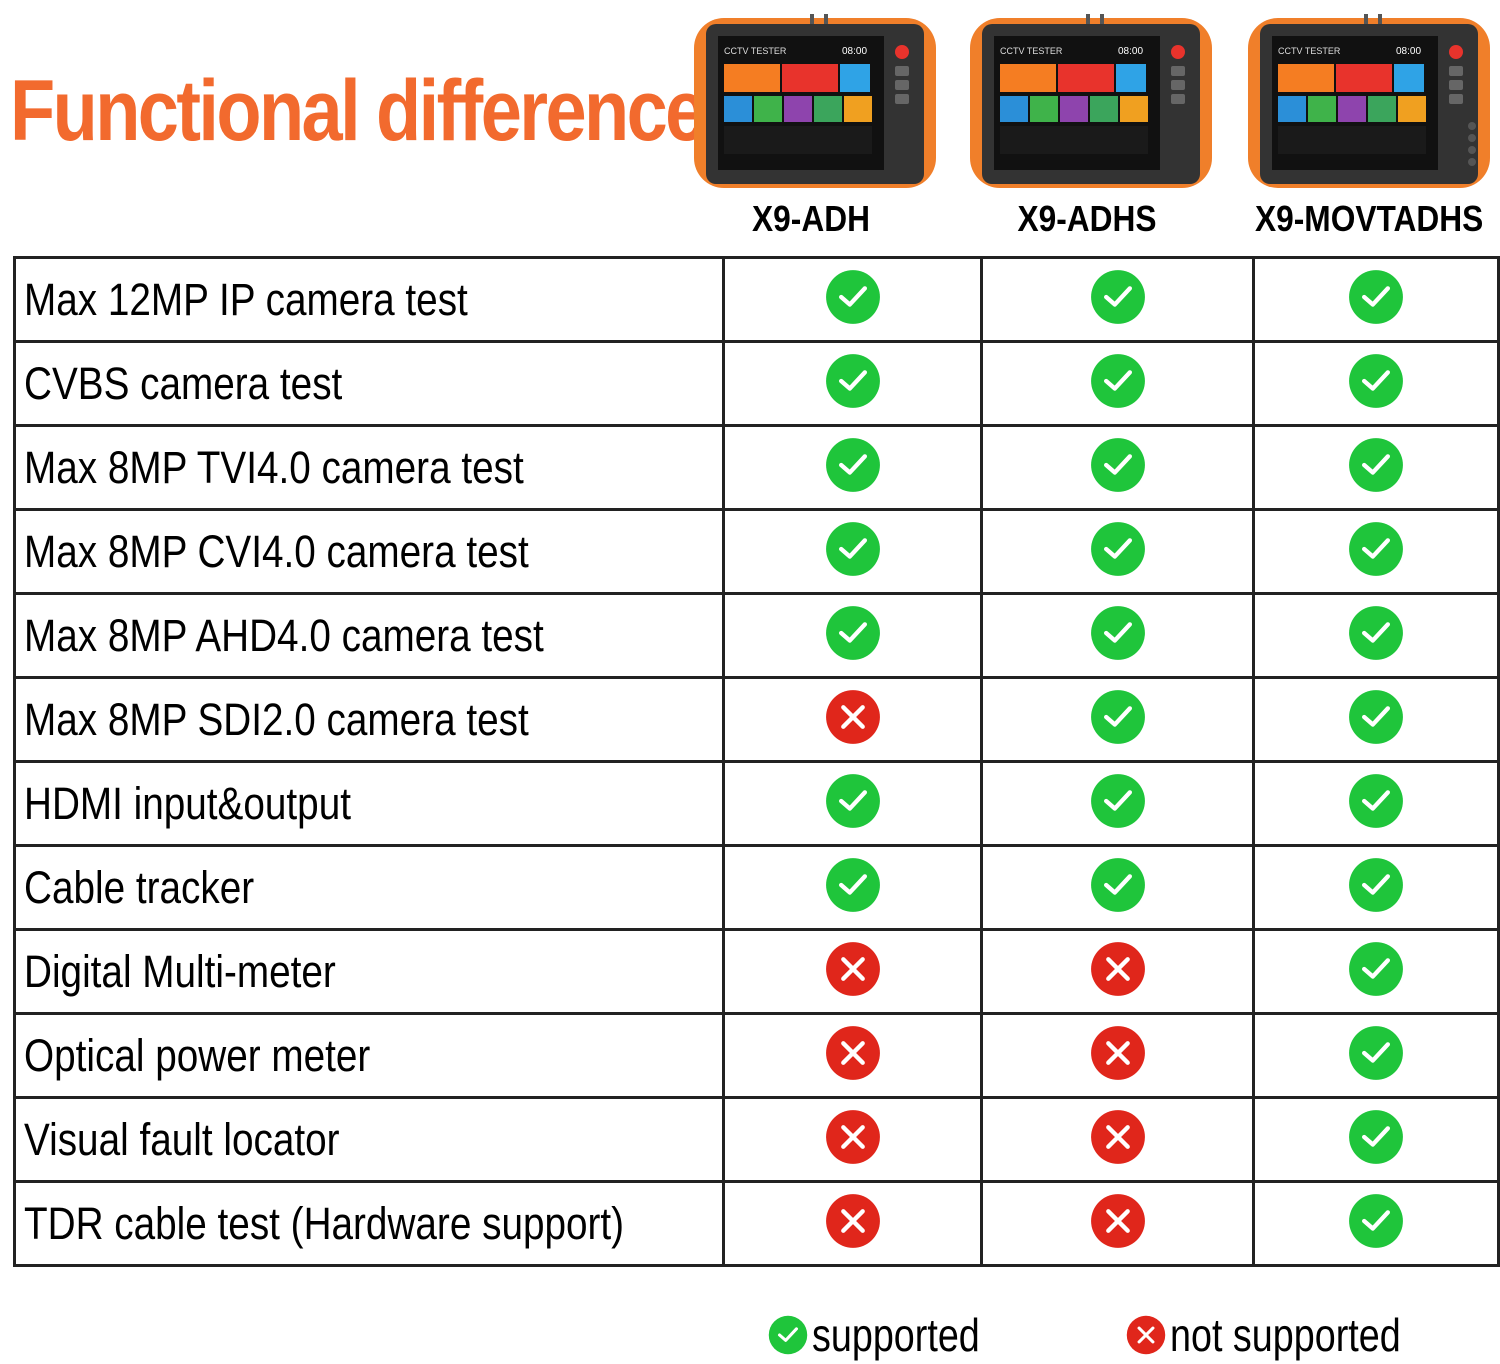 The height and width of the screenshot is (1364, 1500). Describe the element at coordinates (324, 1223) in the screenshot. I see `feature-label-text: TDR cable test (Hardware support)` at that location.